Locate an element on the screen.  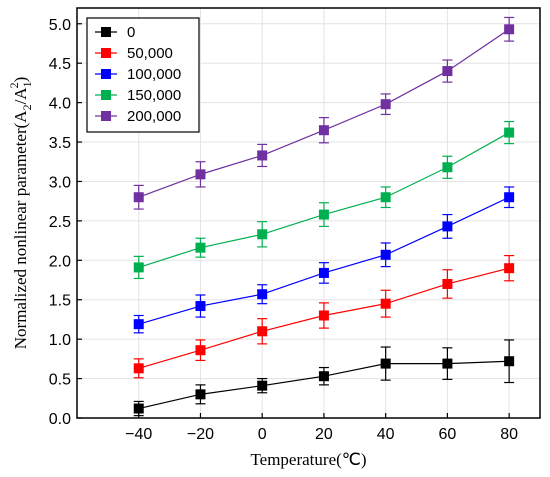
y-tick-label: 4.5 is located at coordinates (60, 64).